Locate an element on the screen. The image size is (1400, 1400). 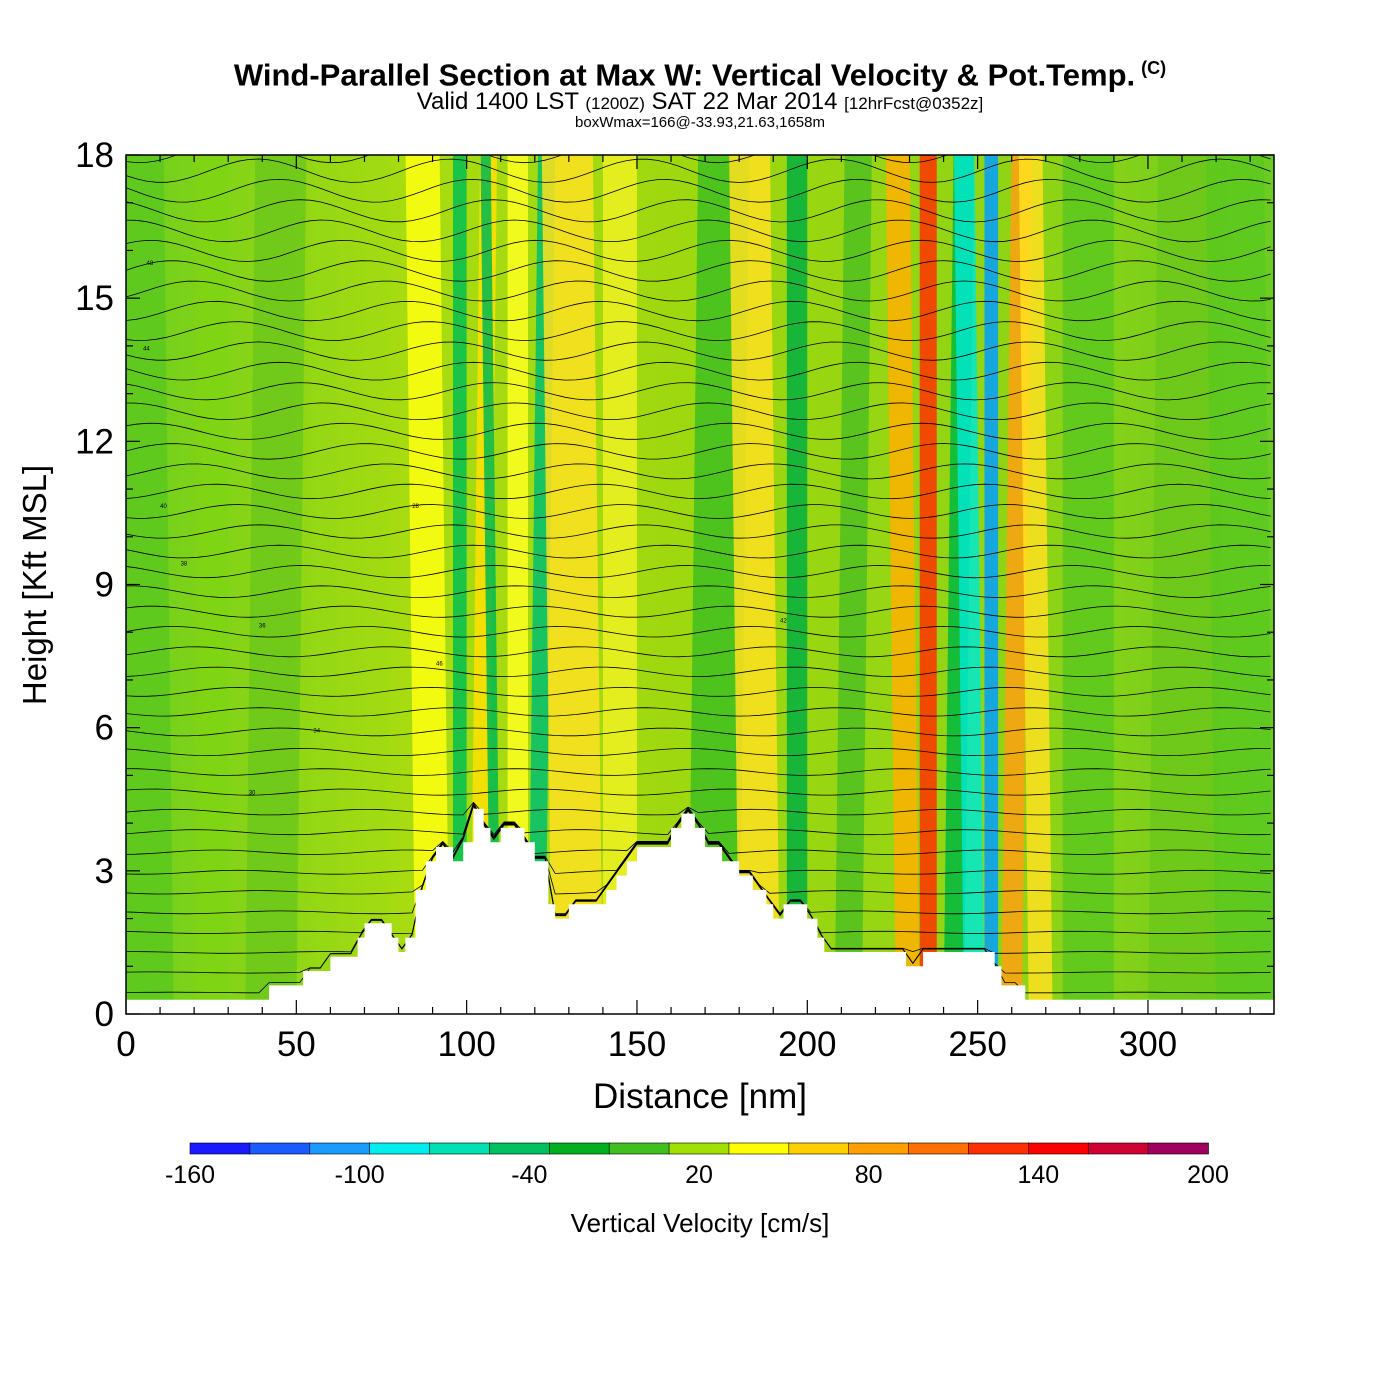
valid-zulu: (1200Z) is located at coordinates (615, 104).